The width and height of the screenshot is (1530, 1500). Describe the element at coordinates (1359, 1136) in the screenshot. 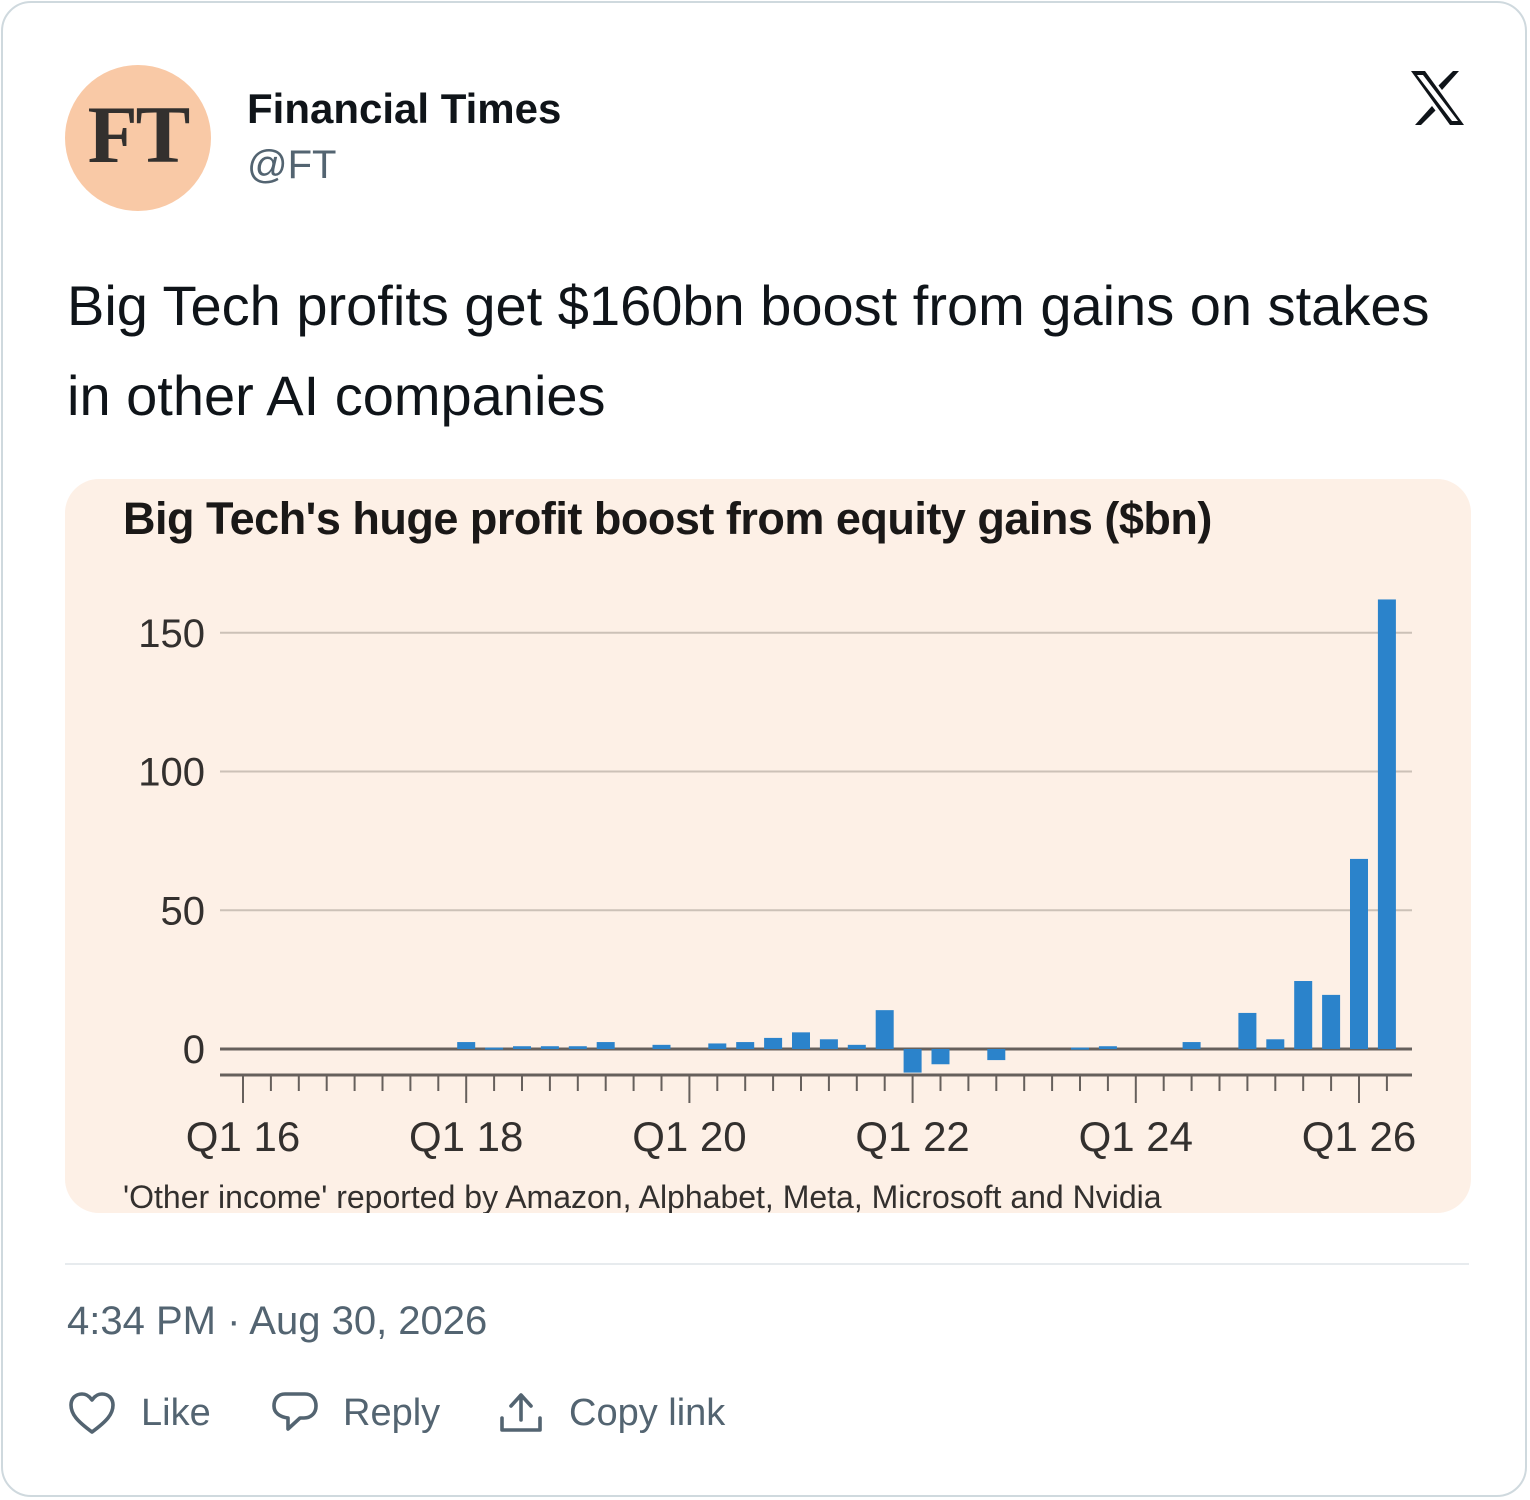

I see `x-tick-label: Q1 26` at that location.